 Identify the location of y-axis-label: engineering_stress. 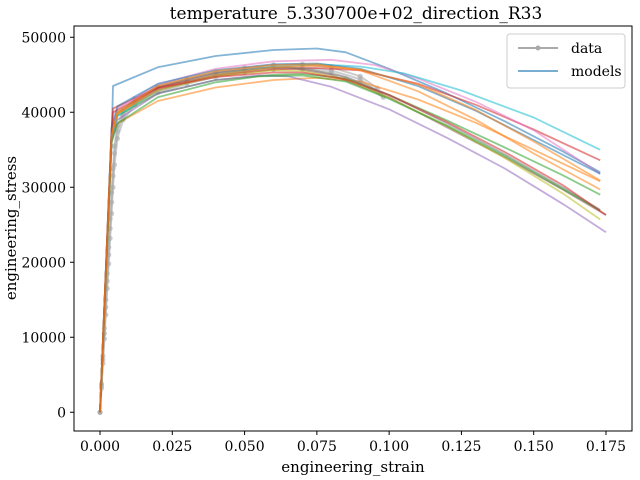
(11, 228).